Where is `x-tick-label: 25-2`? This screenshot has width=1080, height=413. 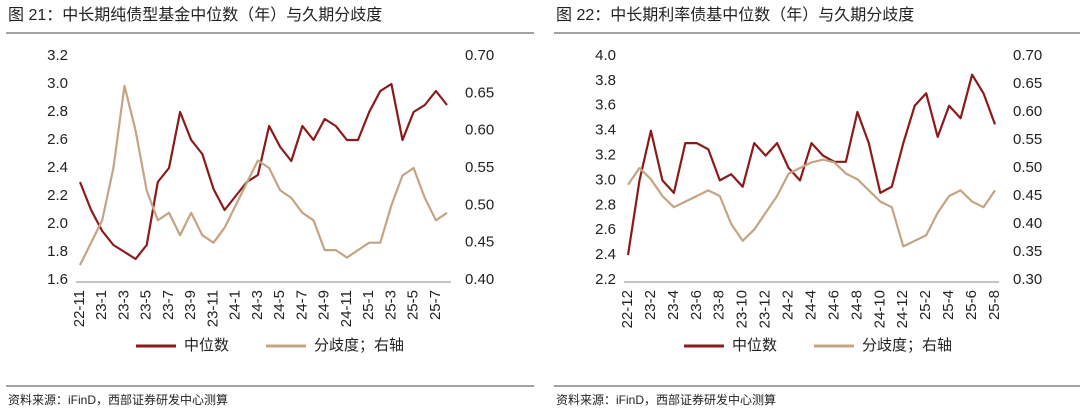 x-tick-label: 25-2 is located at coordinates (925, 305).